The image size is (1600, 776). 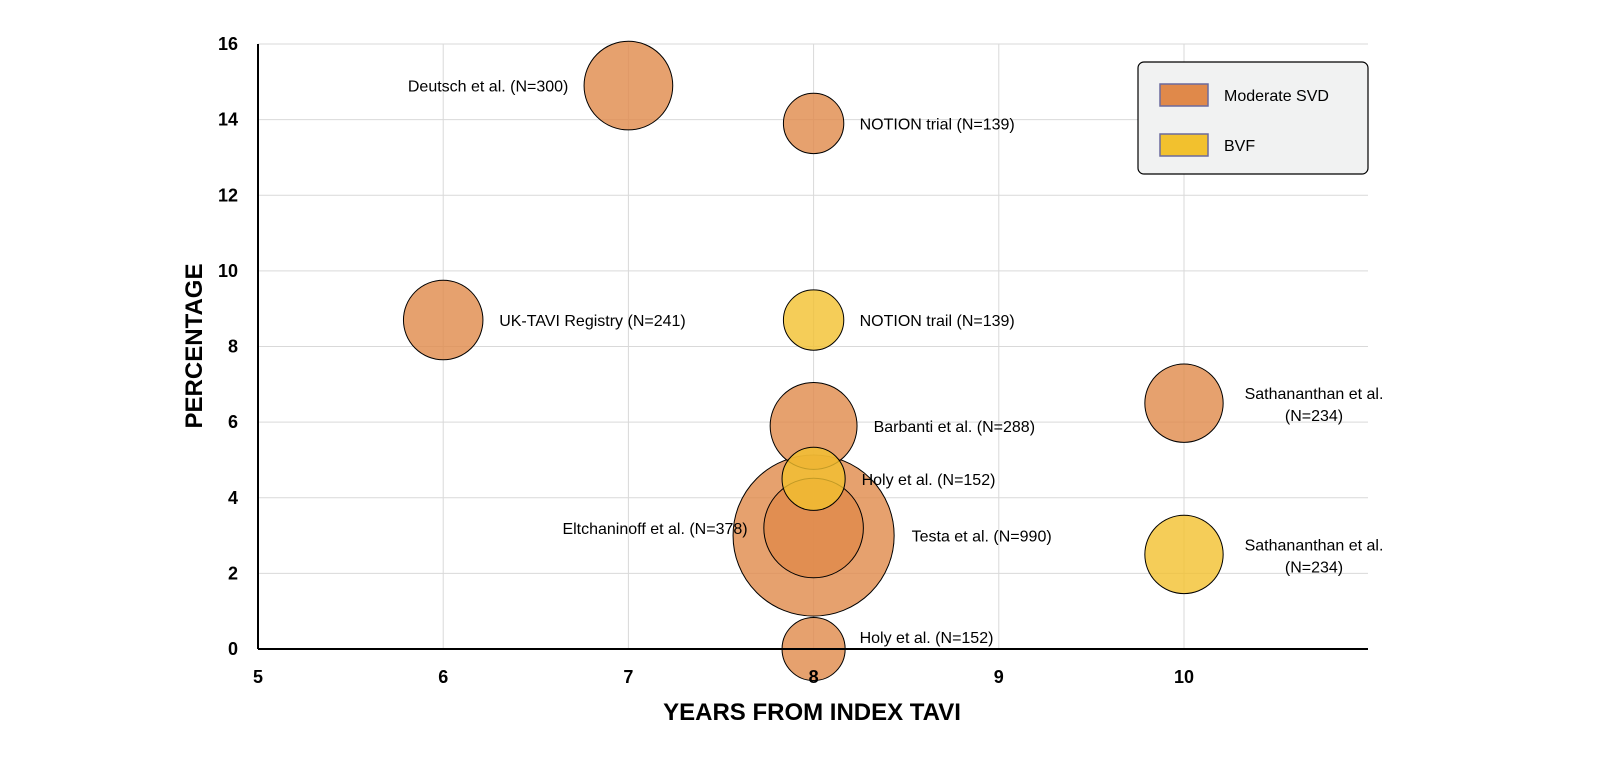 What do you see at coordinates (233, 649) in the screenshot?
I see `y-tick-label: 0` at bounding box center [233, 649].